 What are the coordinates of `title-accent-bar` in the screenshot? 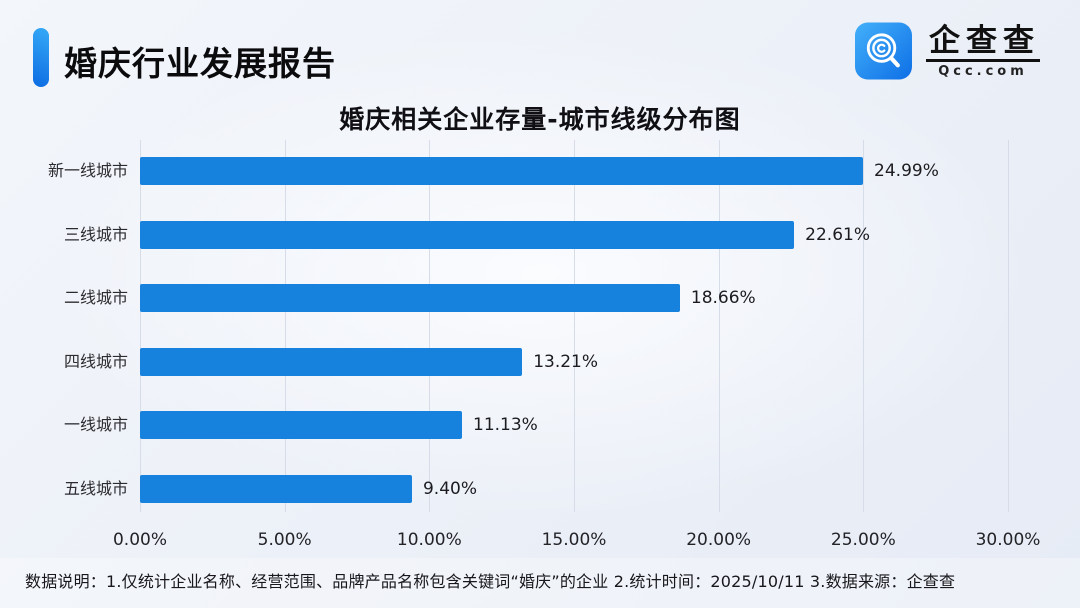 It's located at (41, 57).